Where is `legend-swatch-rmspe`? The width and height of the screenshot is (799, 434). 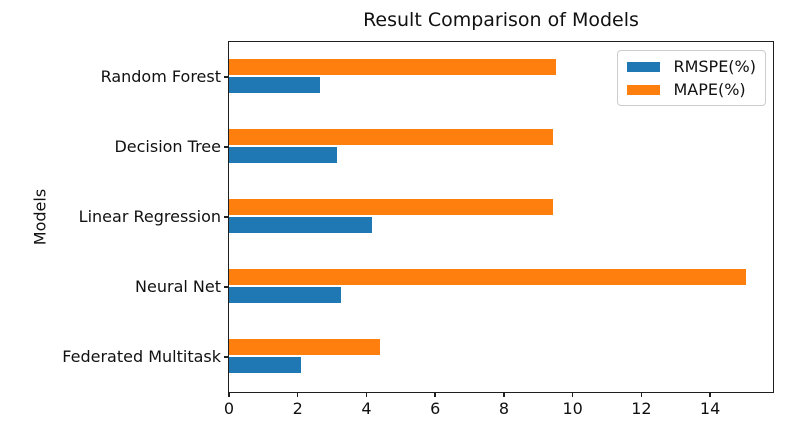
legend-swatch-rmspe is located at coordinates (644, 66).